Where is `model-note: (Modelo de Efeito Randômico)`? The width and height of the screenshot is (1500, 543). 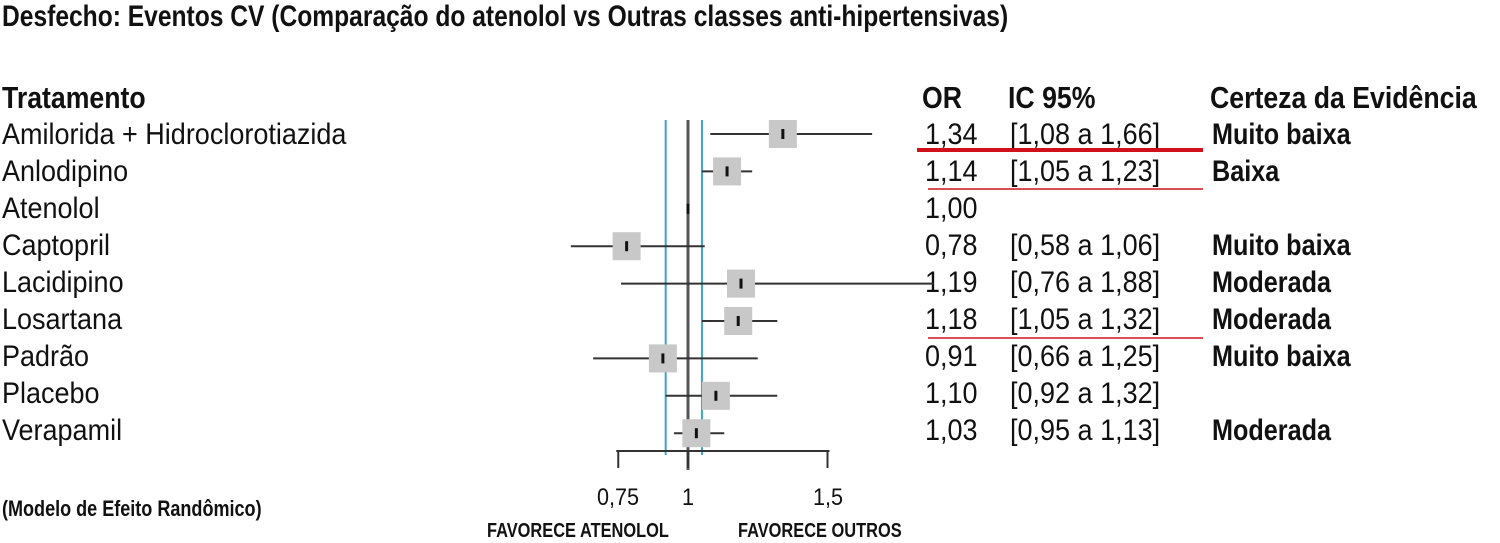
model-note: (Modelo de Efeito Randômico) is located at coordinates (132, 508).